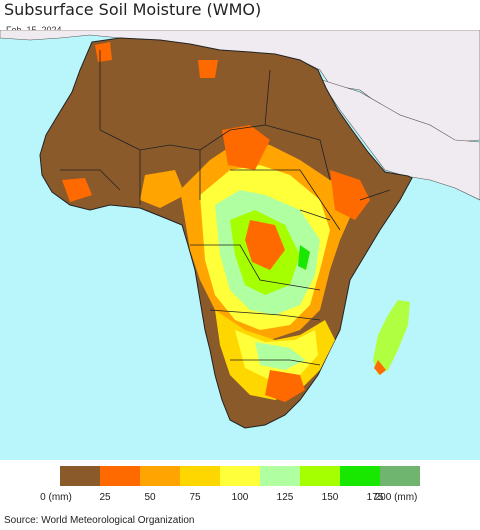 This screenshot has height=530, width=480. What do you see at coordinates (400, 140) in the screenshot?
I see `arabia-landmass` at bounding box center [400, 140].